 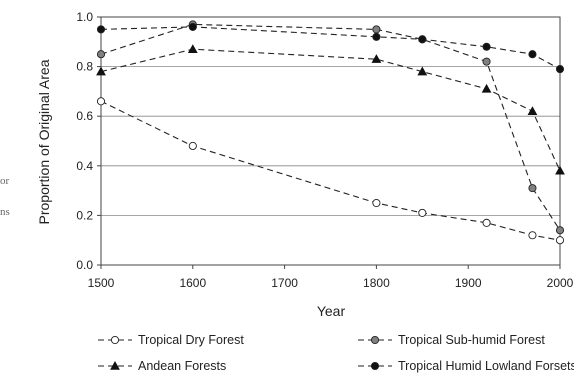 I want to click on x-axis-title: Year, so click(x=331, y=311).